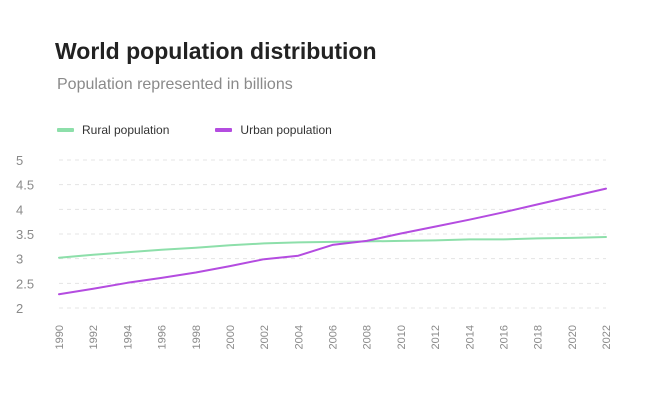  Describe the element at coordinates (19, 308) in the screenshot. I see `y-tick-label: 2` at that location.